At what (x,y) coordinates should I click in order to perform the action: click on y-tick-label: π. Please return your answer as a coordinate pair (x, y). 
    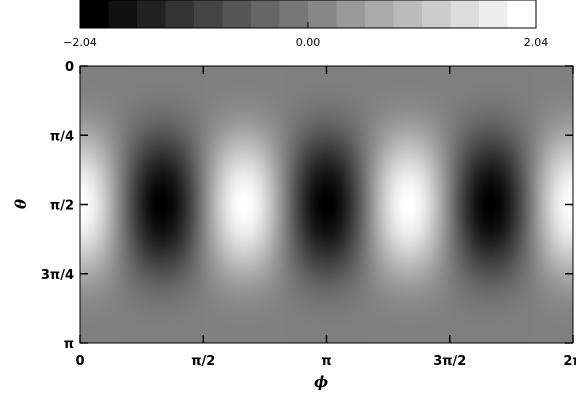
    Looking at the image, I should click on (69, 344).